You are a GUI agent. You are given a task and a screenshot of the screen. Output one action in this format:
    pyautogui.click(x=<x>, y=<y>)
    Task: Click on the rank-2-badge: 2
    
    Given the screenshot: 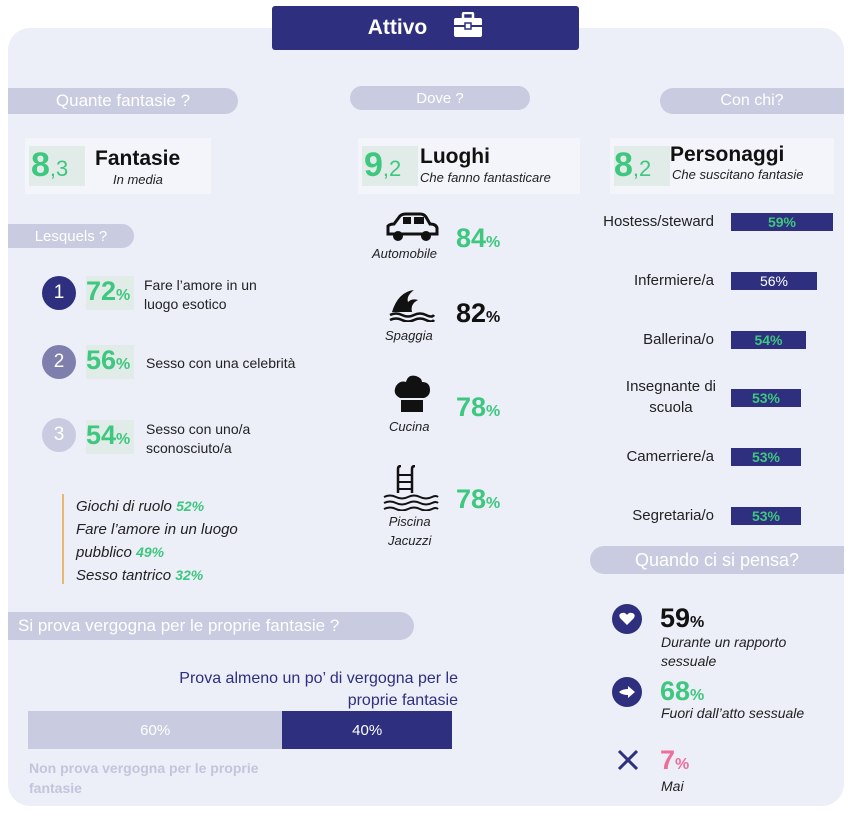 What is the action you would take?
    pyautogui.click(x=59, y=362)
    